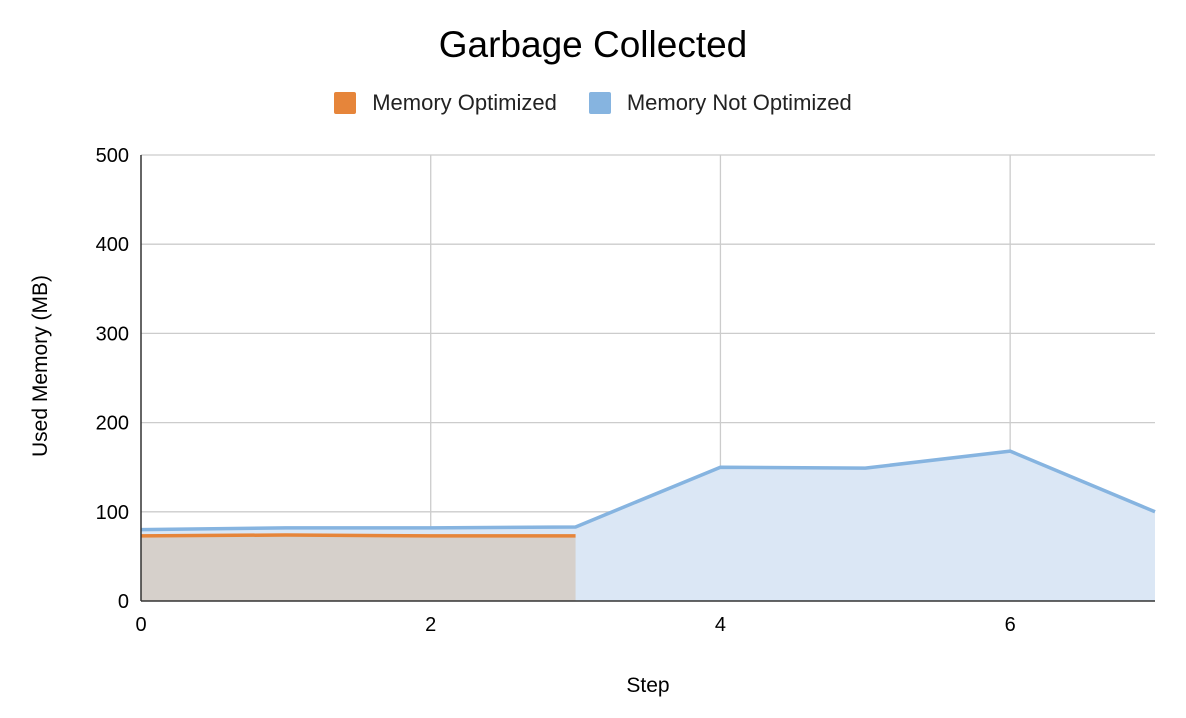 The height and width of the screenshot is (718, 1186). I want to click on y-tick-label-400: 400, so click(112, 245).